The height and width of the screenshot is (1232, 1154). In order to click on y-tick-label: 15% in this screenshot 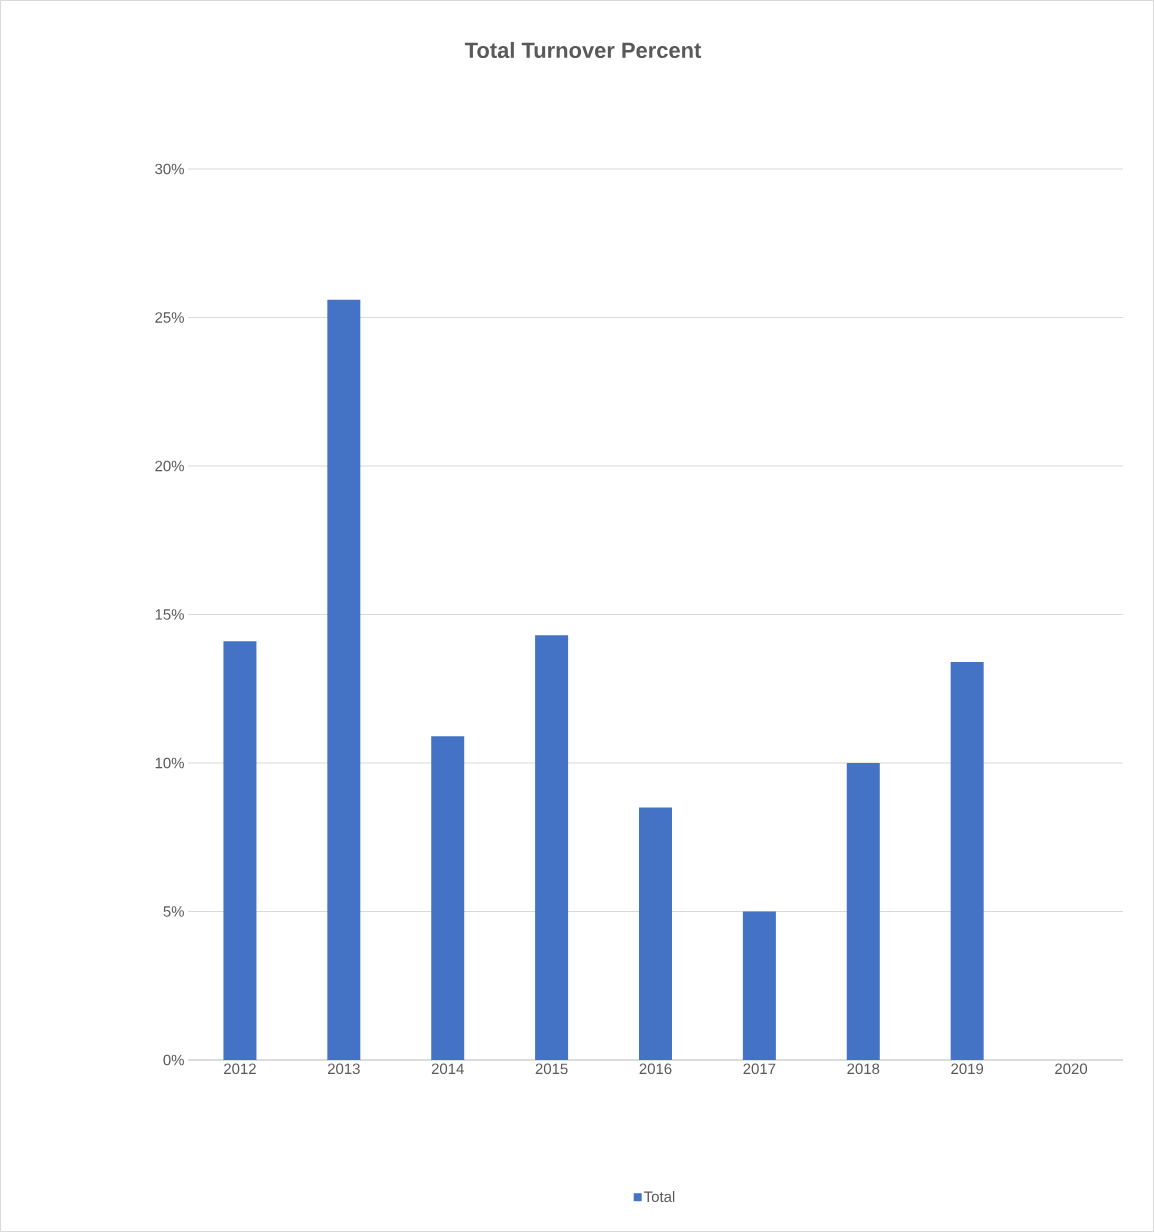, I will do `click(169, 614)`.